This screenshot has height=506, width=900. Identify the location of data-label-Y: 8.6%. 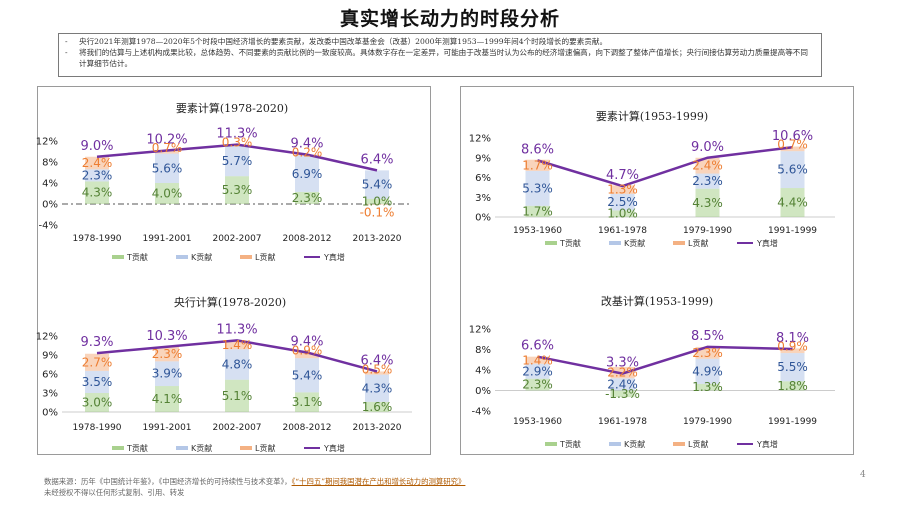
(537, 149).